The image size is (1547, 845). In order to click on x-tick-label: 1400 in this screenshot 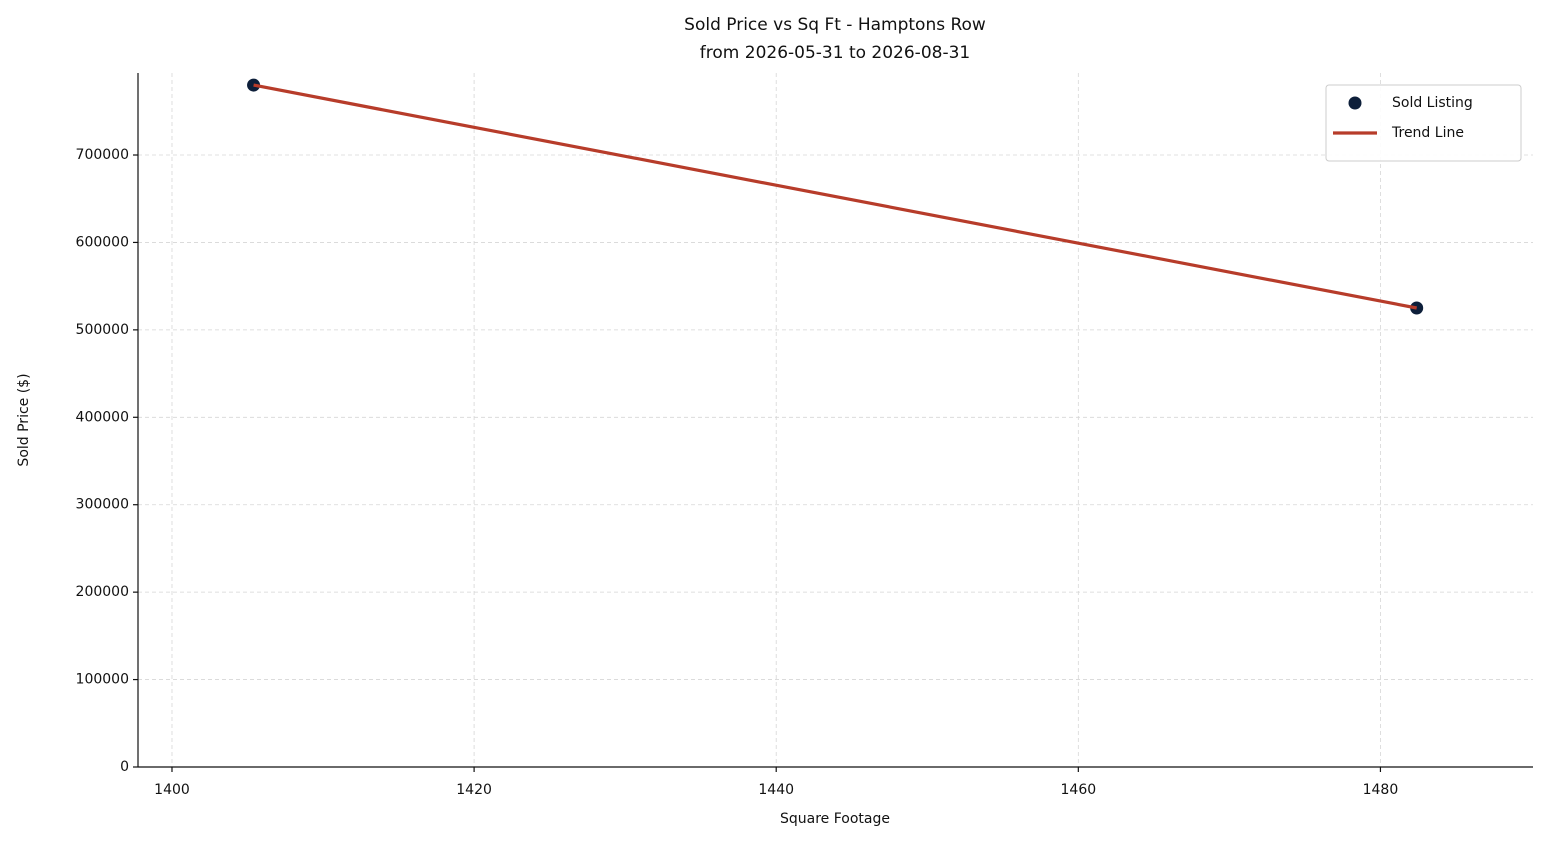, I will do `click(172, 790)`.